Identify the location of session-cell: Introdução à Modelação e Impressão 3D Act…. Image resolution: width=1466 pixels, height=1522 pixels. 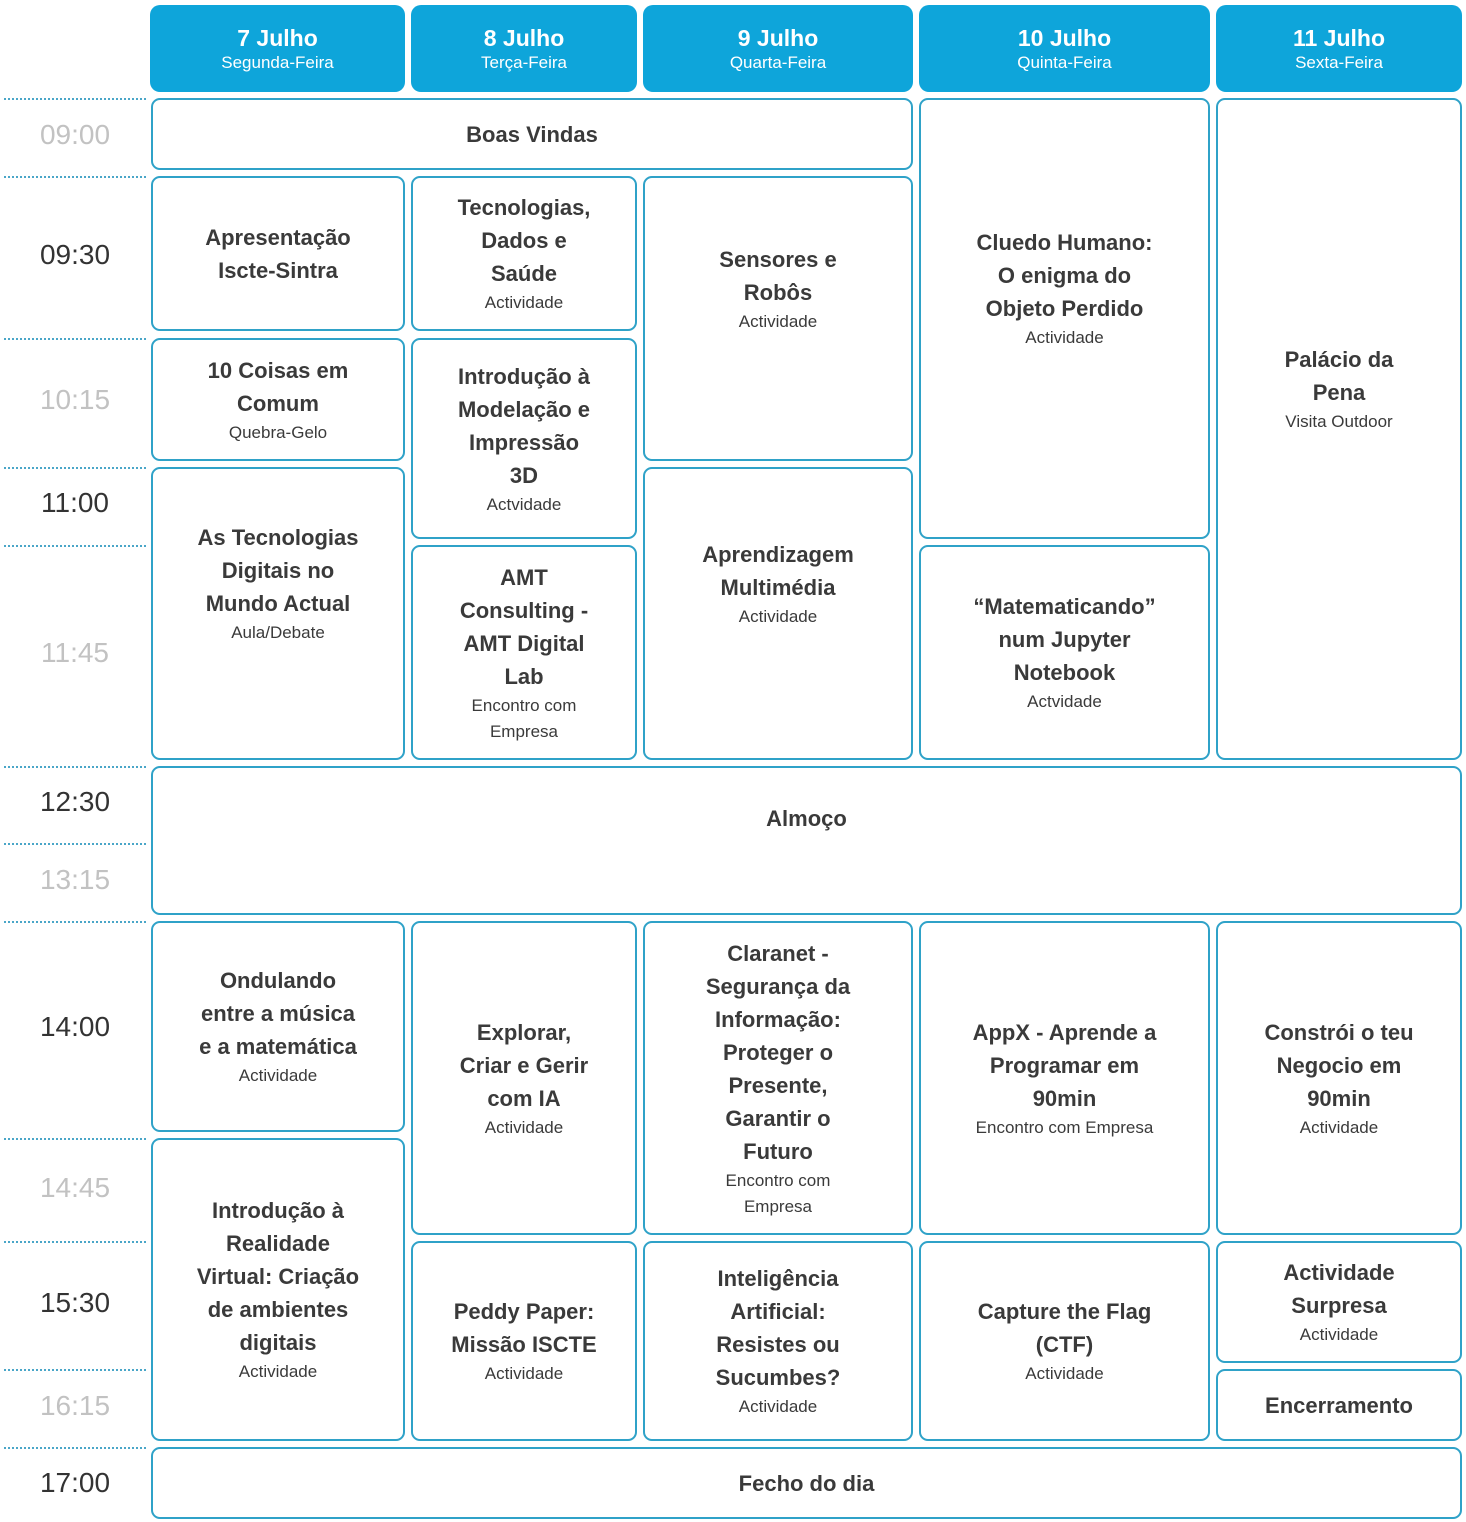
(524, 438).